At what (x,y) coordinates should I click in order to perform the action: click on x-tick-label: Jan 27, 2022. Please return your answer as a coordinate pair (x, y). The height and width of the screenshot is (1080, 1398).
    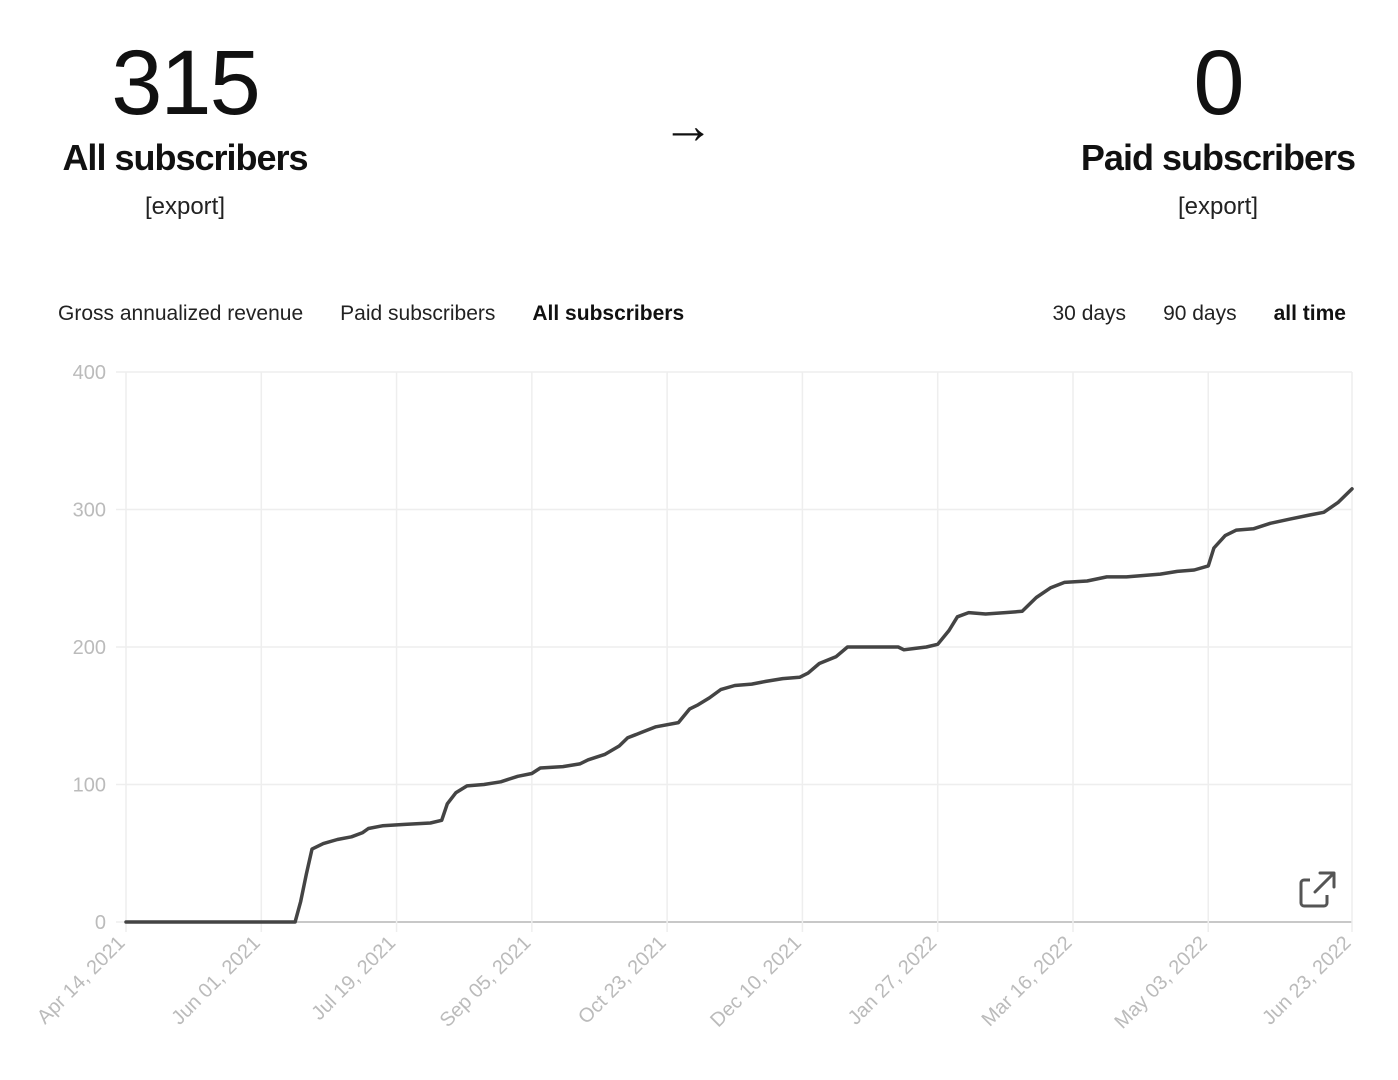
    Looking at the image, I should click on (892, 980).